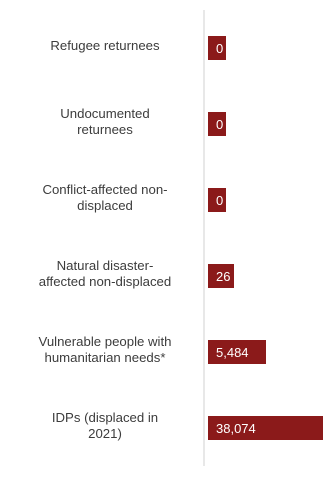 The image size is (323, 500). I want to click on value-label-4: 5,484, so click(232, 352).